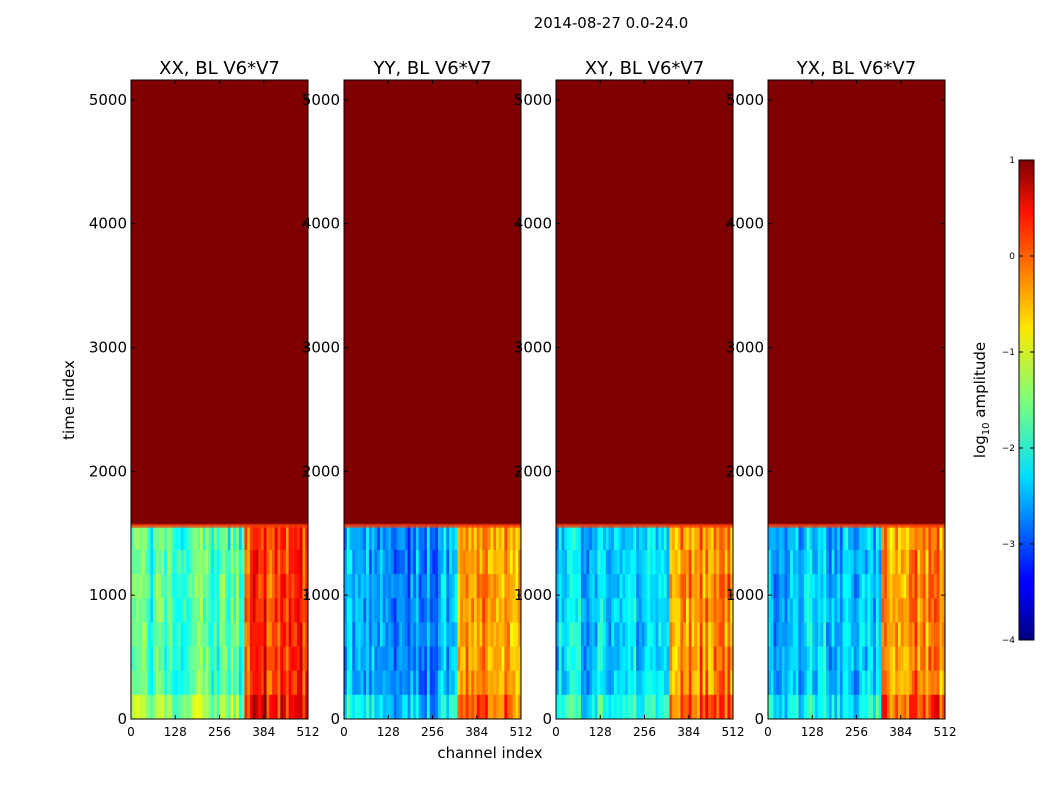 The width and height of the screenshot is (1050, 800). I want to click on saturated-region, so click(856, 303).